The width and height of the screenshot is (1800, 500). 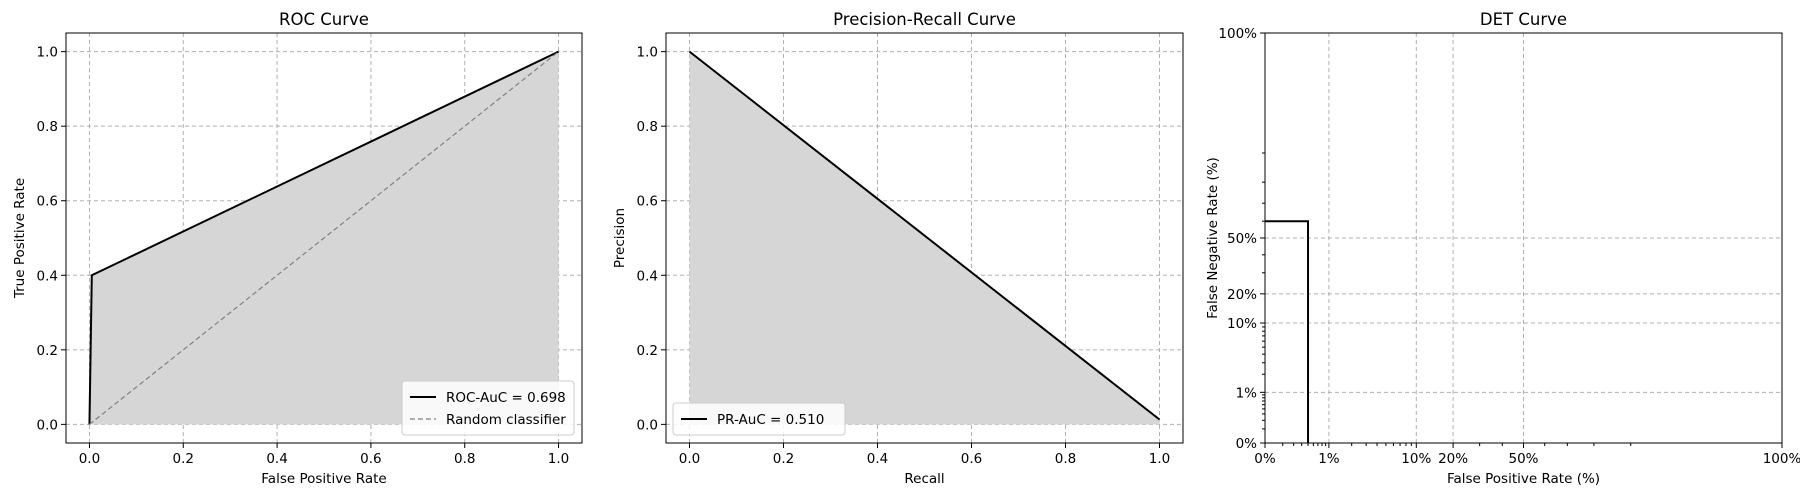 What do you see at coordinates (1416, 459) in the screenshot?
I see `x-tick-label: 10%` at bounding box center [1416, 459].